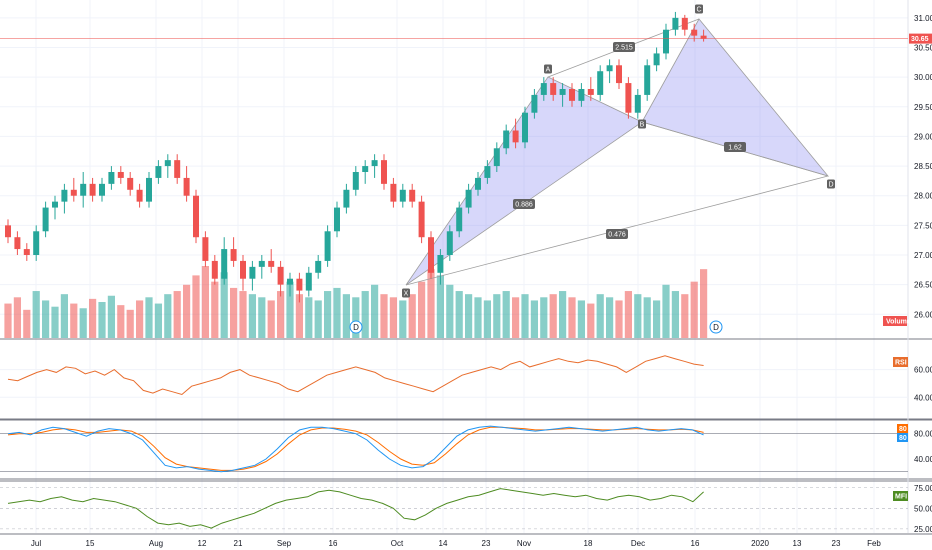 The image size is (932, 550). What do you see at coordinates (90, 543) in the screenshot?
I see `x-tick-label: 15` at bounding box center [90, 543].